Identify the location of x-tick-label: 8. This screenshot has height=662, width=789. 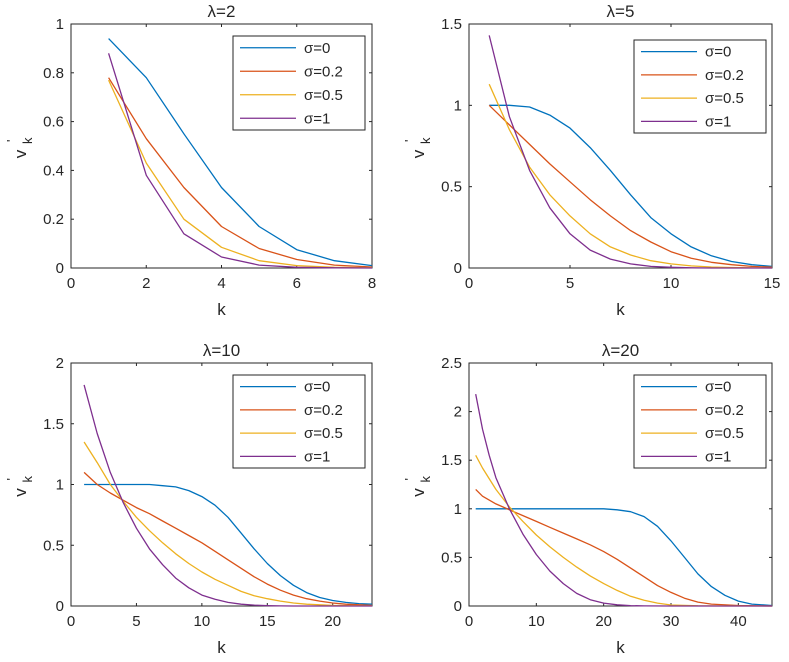
(372, 283).